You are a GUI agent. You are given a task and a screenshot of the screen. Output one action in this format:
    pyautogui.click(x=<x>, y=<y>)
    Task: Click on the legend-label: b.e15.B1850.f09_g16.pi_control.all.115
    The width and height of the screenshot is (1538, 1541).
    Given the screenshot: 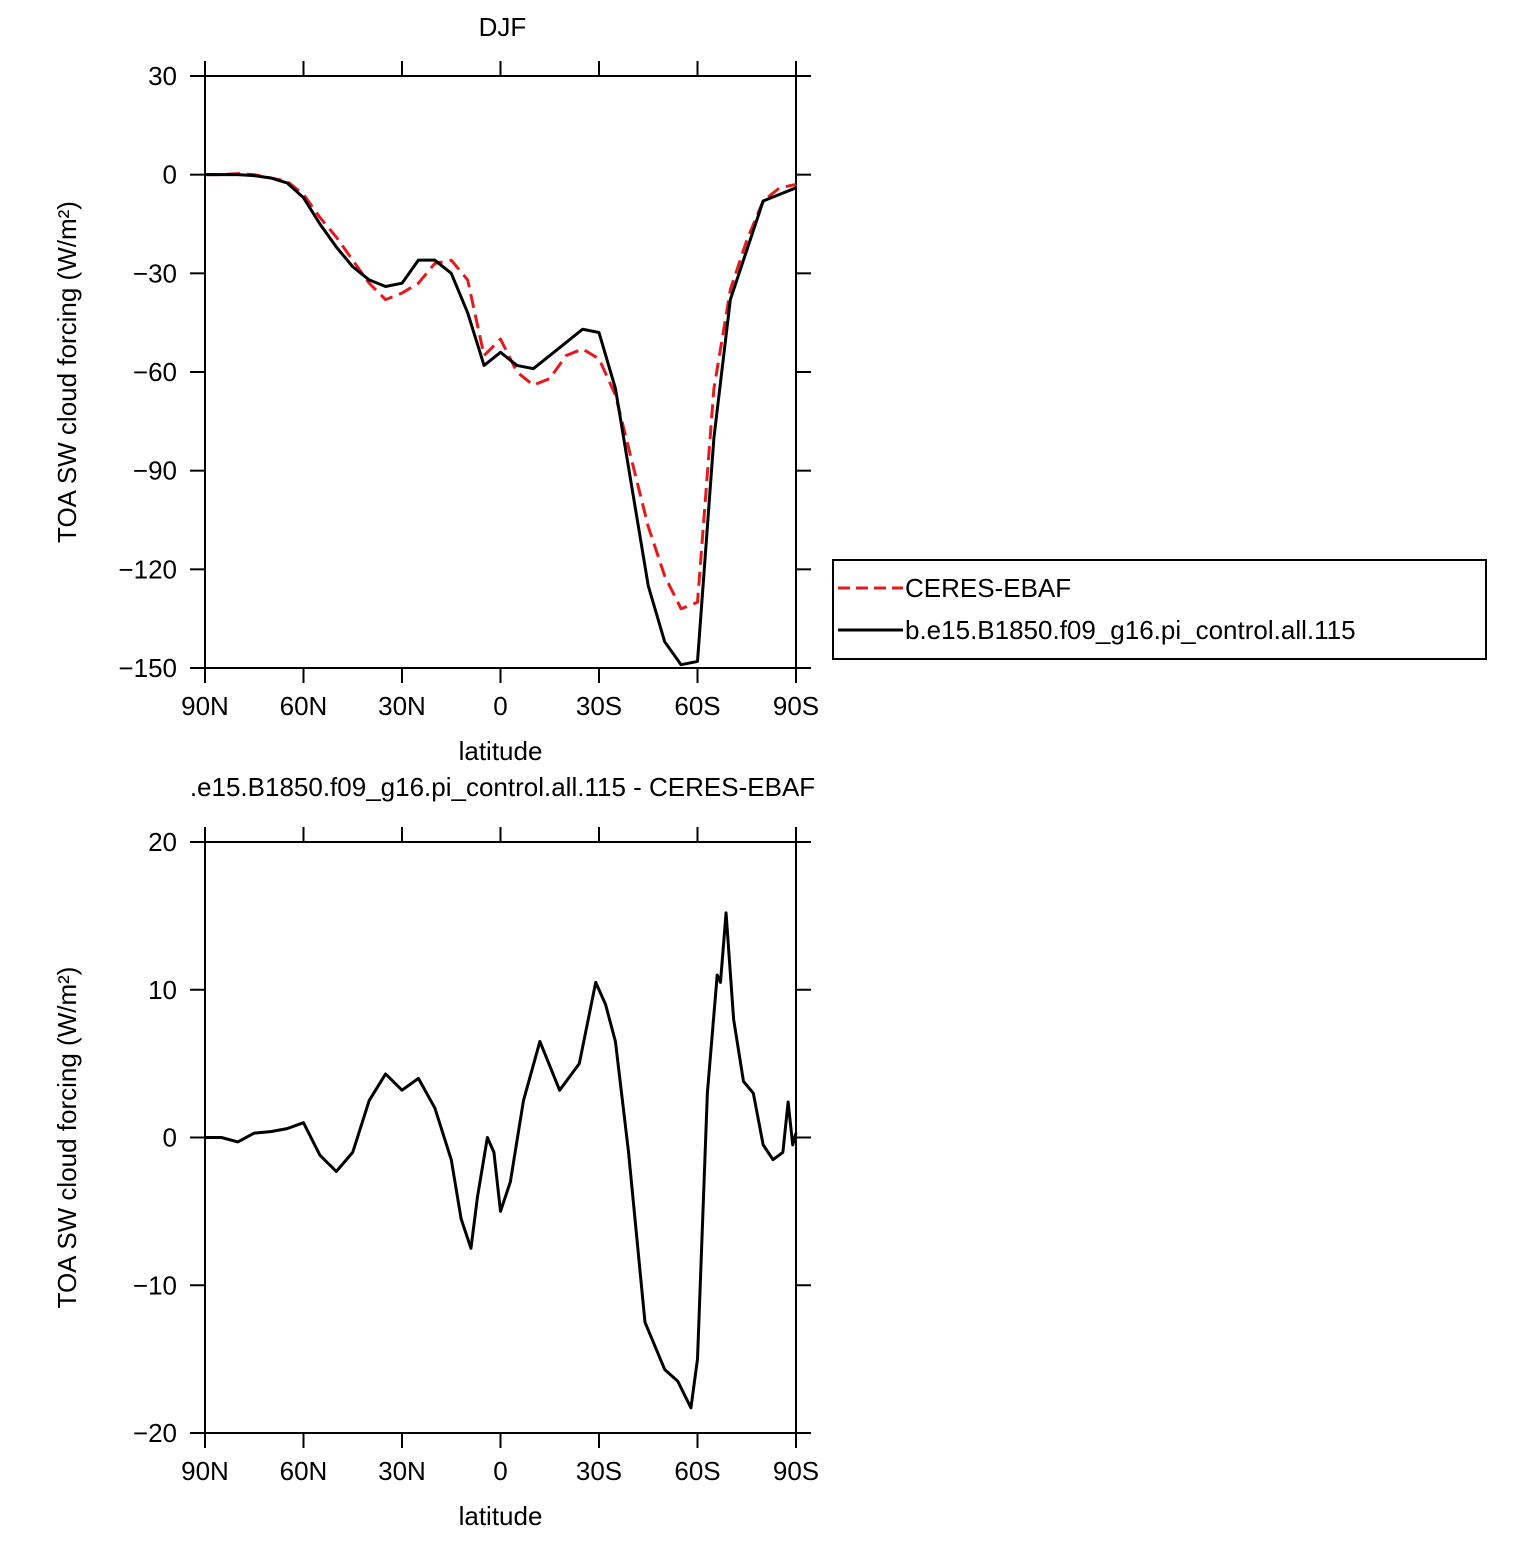 What is the action you would take?
    pyautogui.click(x=1130, y=630)
    